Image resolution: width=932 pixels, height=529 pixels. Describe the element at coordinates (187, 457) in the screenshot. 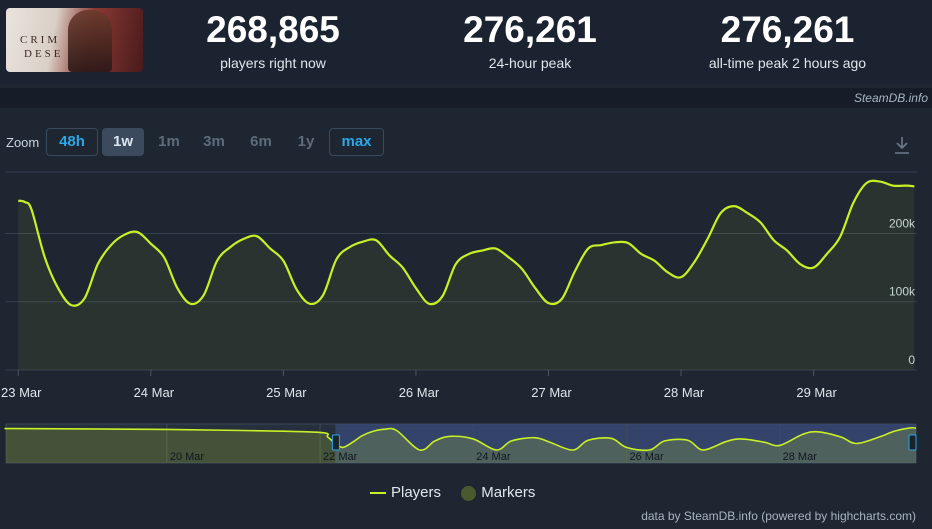

I see `navigator-tick-label: 20 Mar` at that location.